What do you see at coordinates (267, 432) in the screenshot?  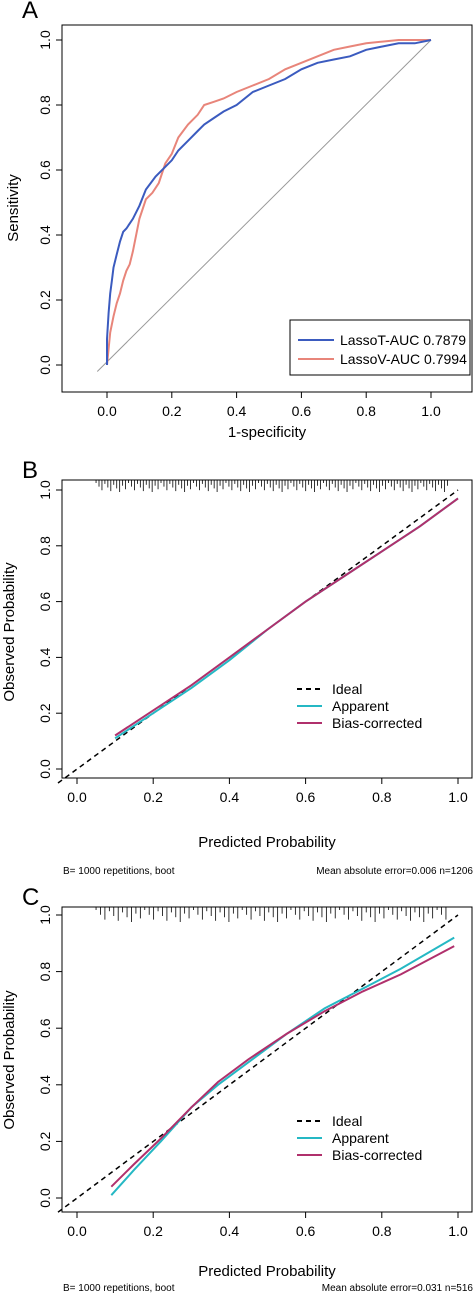 I see `x-axis-label: 1-specificity` at bounding box center [267, 432].